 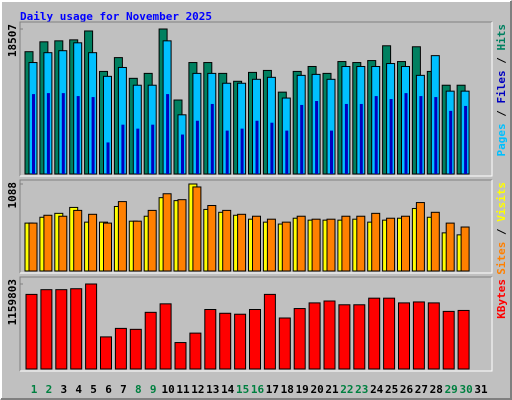 I want to click on x-tick-label: 21, so click(x=332, y=389).